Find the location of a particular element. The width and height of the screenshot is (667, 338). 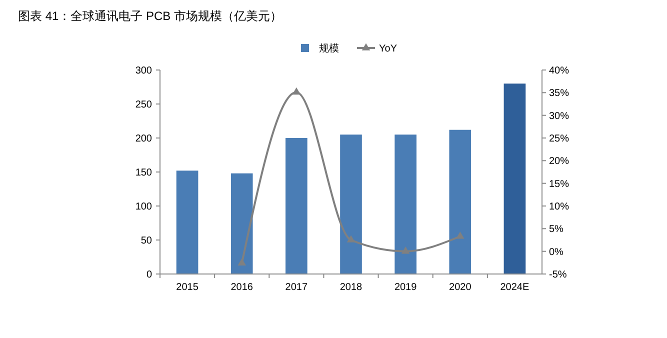

x-tick-label: 2020 is located at coordinates (460, 287).